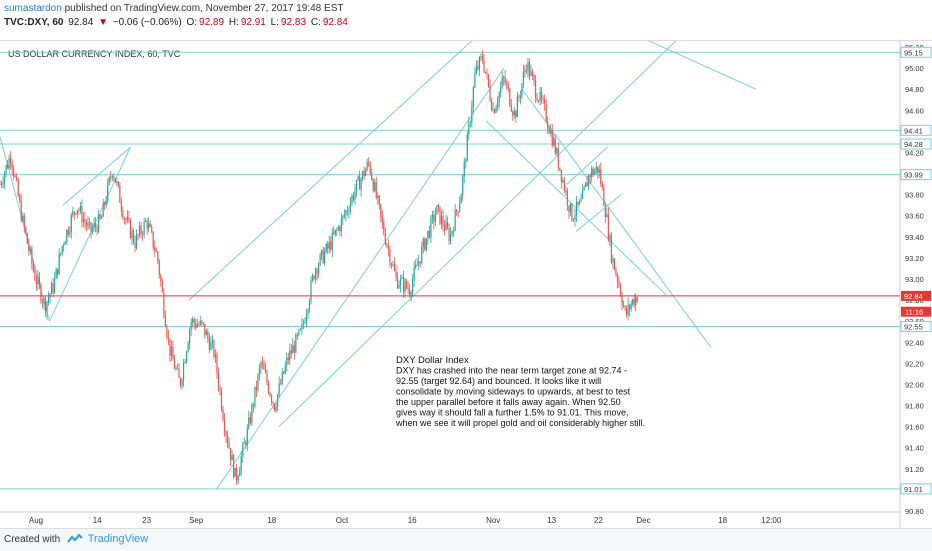 The image size is (932, 551). What do you see at coordinates (551, 520) in the screenshot?
I see `x-tick-label: 13` at bounding box center [551, 520].